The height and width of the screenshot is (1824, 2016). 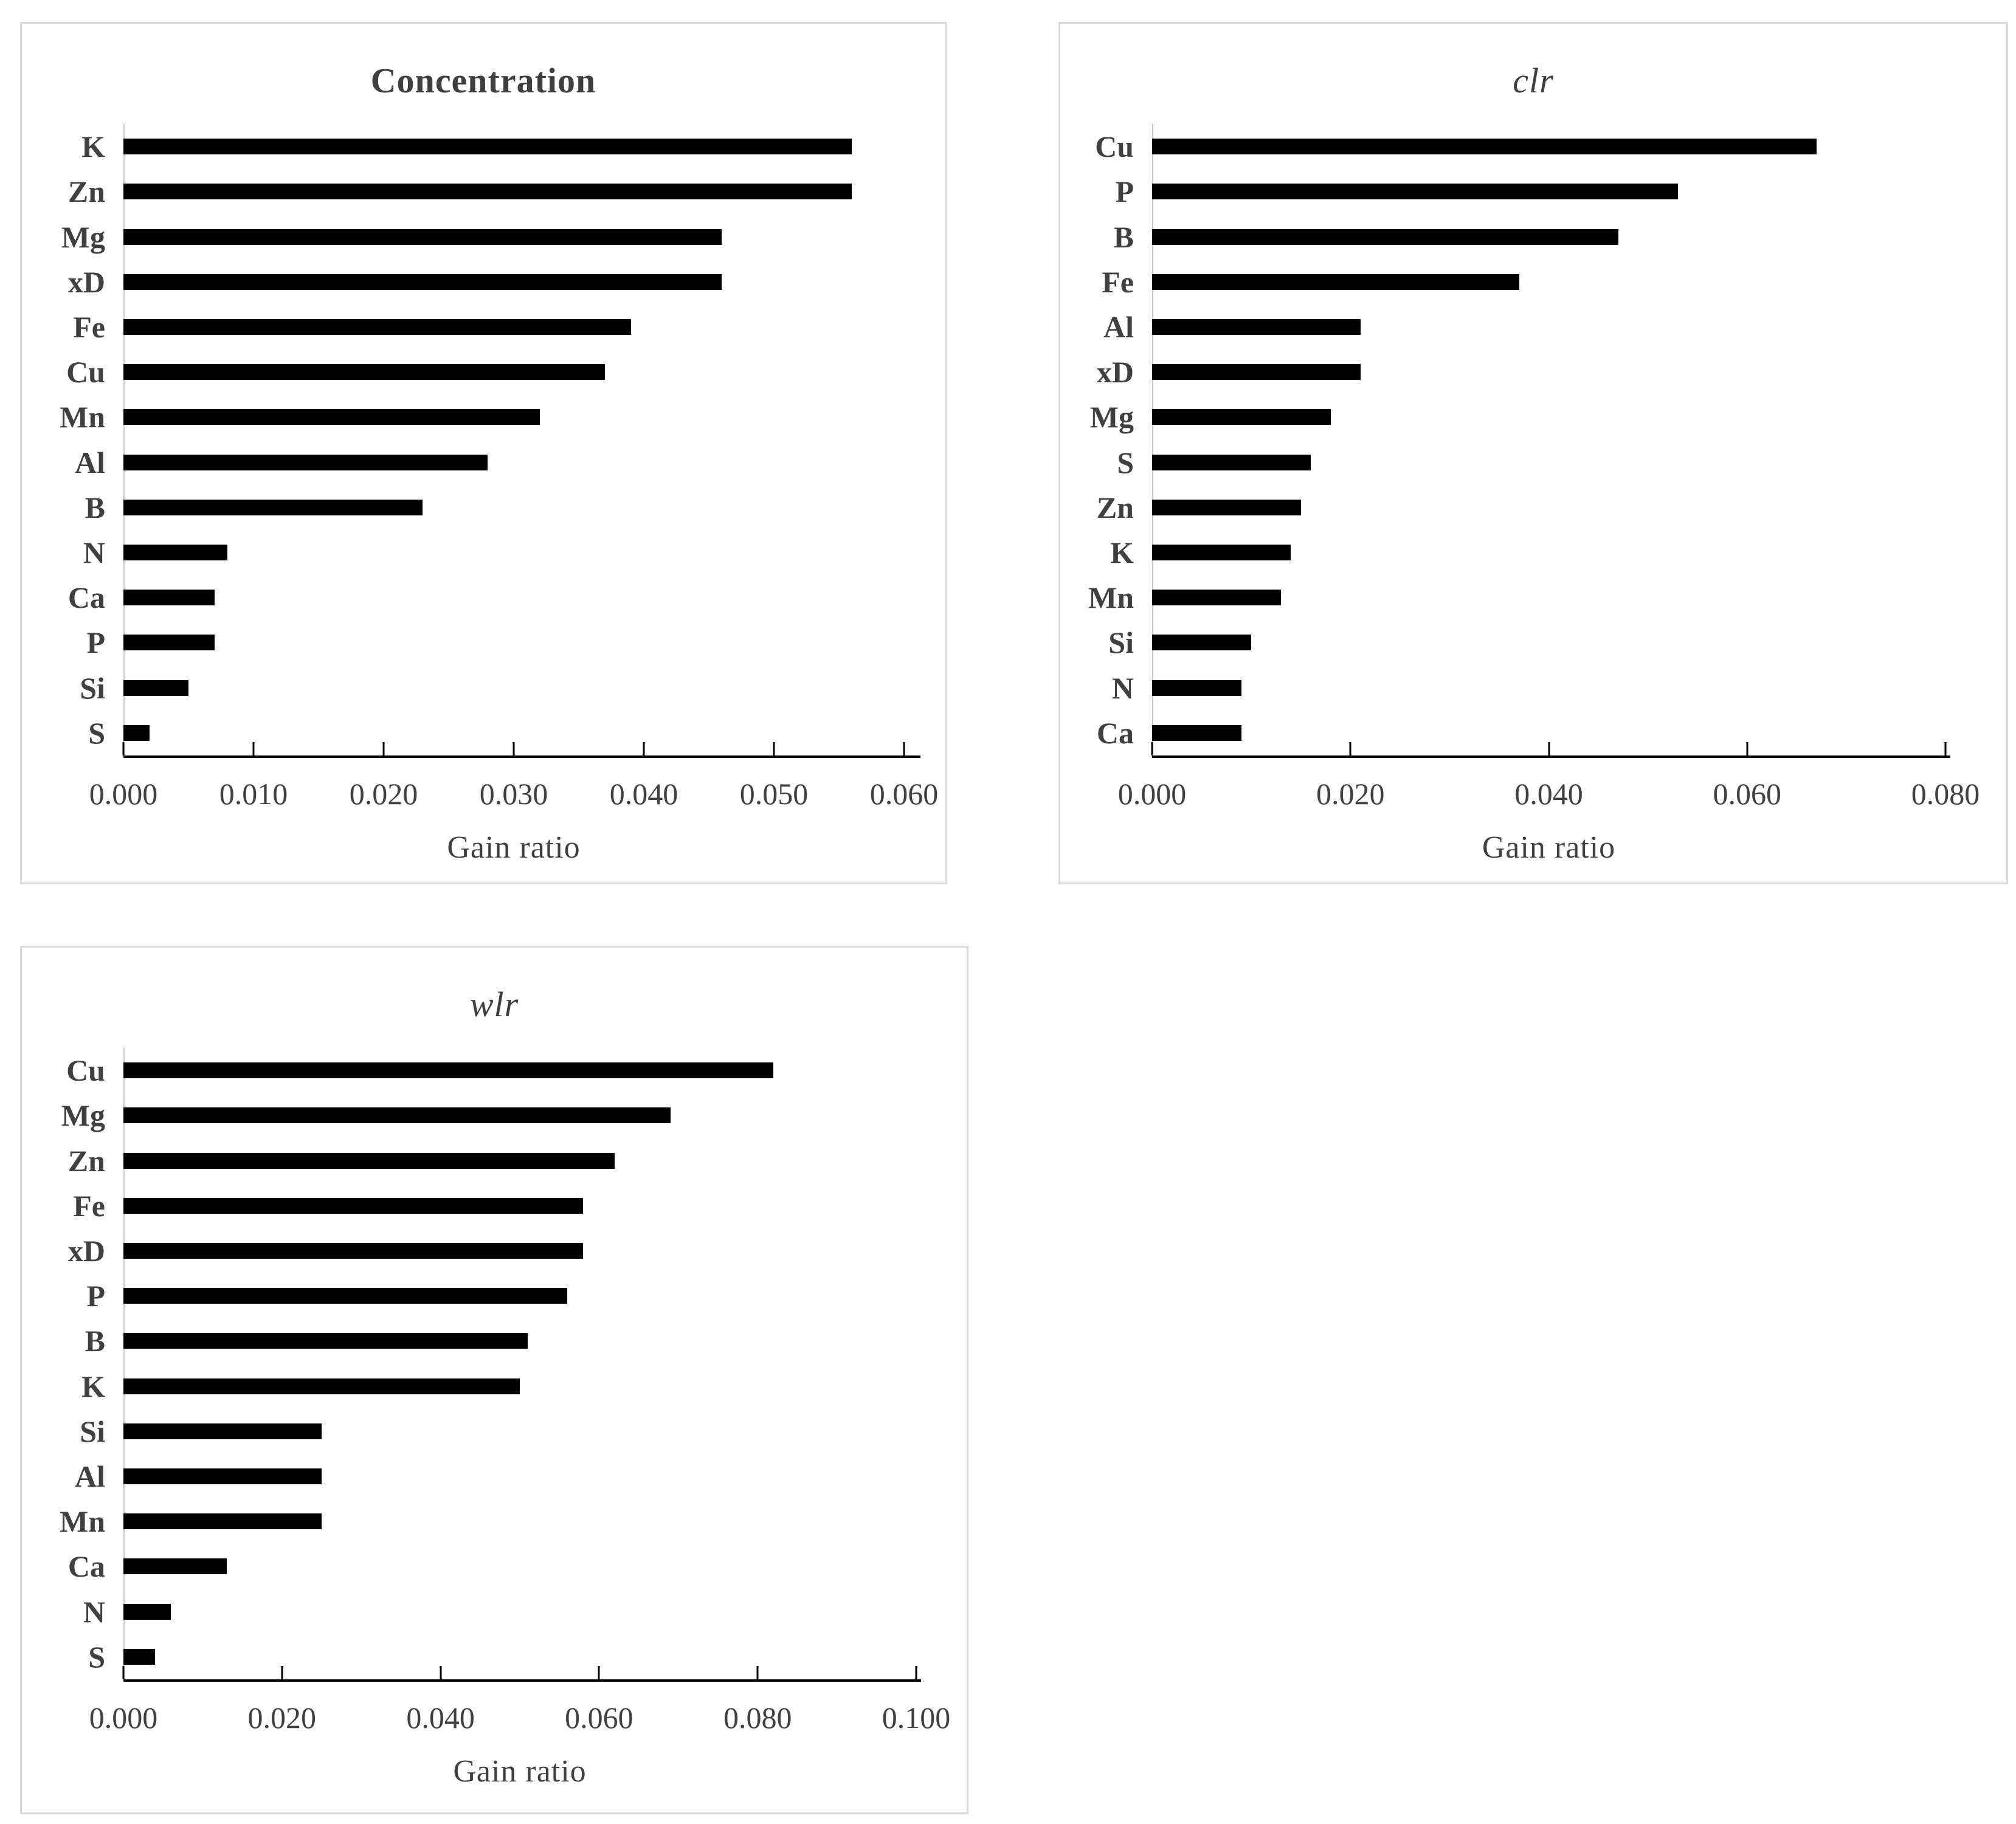 I want to click on category-label: Ca, so click(x=86, y=1566).